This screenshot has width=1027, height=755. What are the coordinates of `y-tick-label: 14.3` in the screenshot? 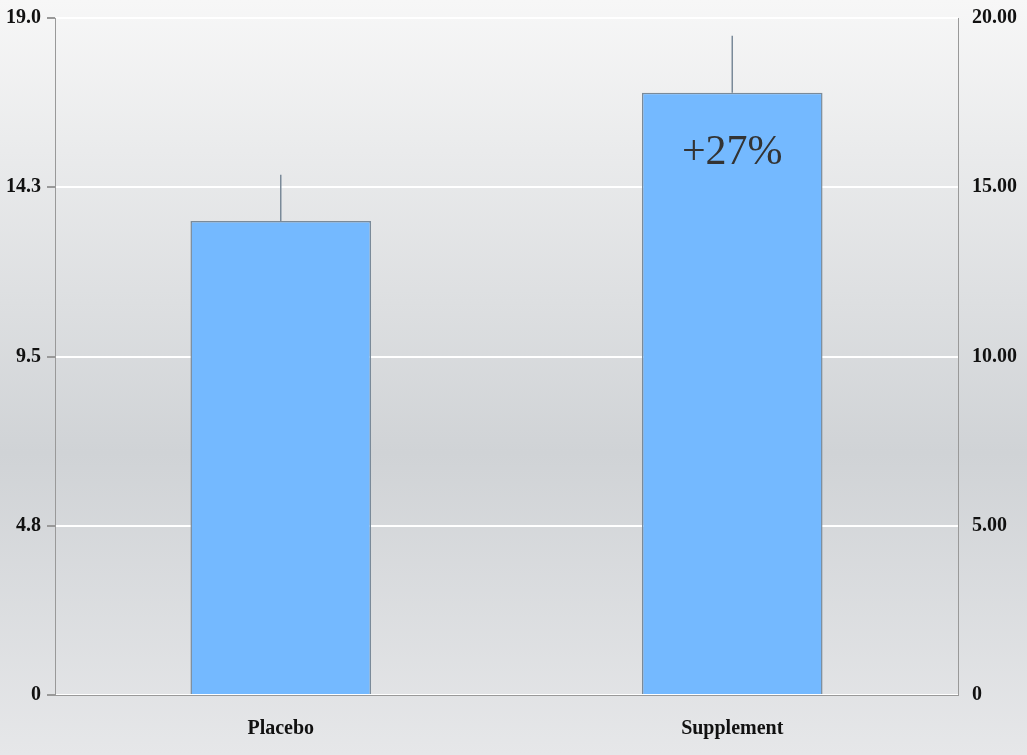 It's located at (23, 185).